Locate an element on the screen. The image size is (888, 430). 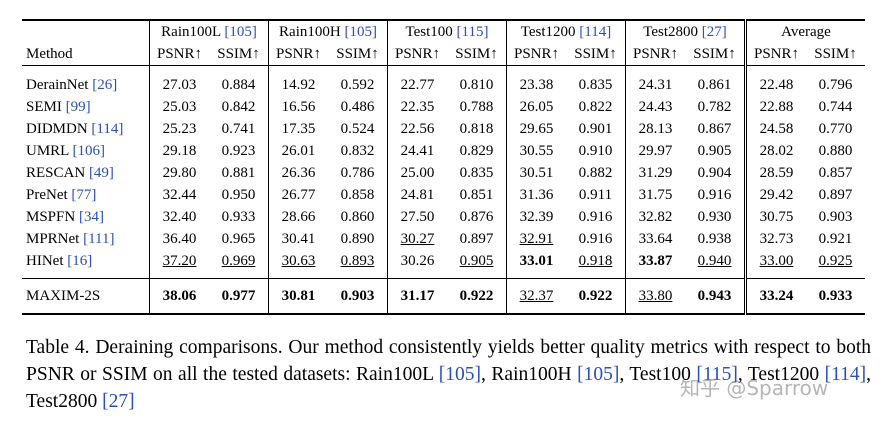
method-cell: MAXIM-2S is located at coordinates (86, 296).